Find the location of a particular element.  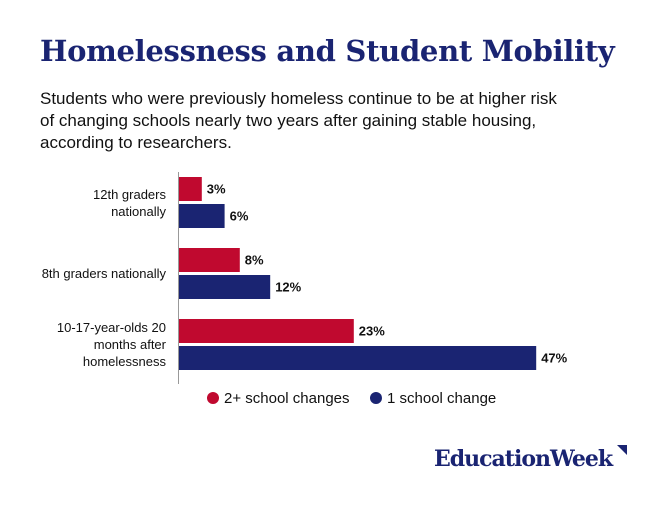

value-label: 3% is located at coordinates (216, 188).